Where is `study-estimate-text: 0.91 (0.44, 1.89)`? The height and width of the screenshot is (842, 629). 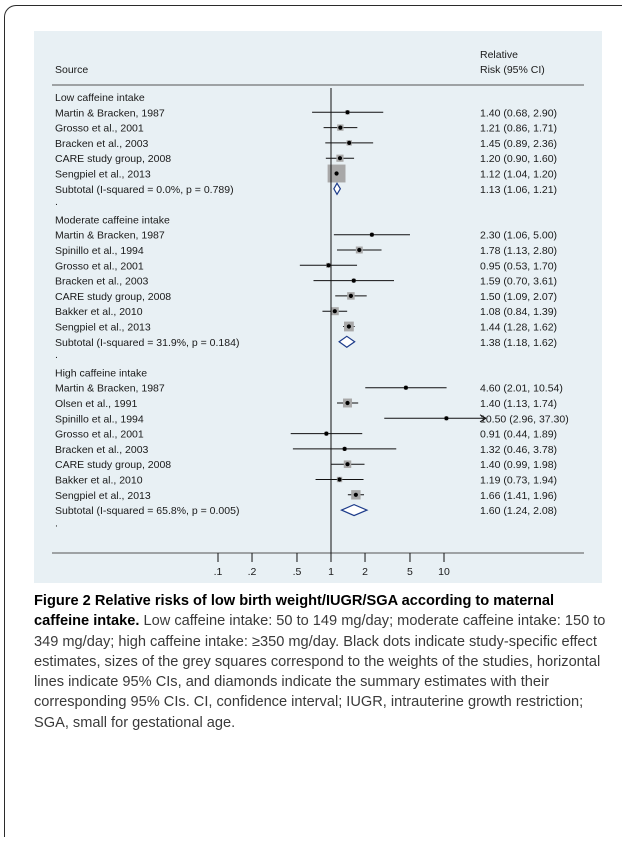
study-estimate-text: 0.91 (0.44, 1.89) is located at coordinates (518, 435).